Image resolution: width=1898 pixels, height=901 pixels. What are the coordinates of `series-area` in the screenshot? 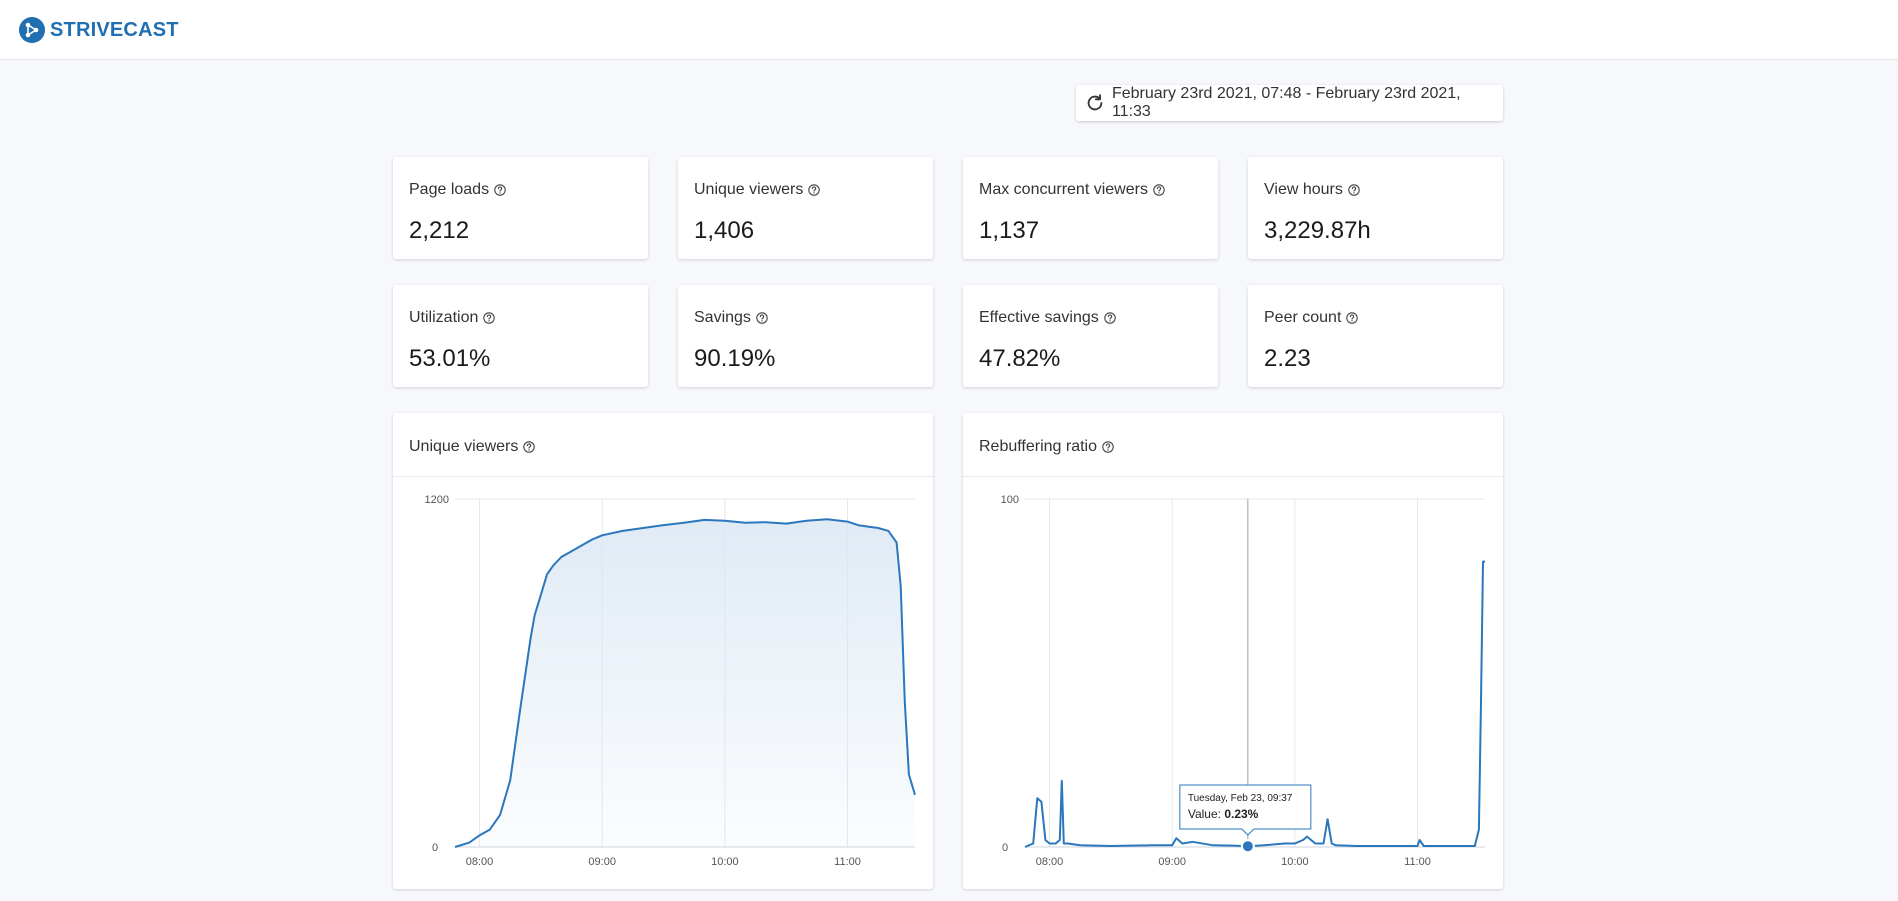 It's located at (685, 683).